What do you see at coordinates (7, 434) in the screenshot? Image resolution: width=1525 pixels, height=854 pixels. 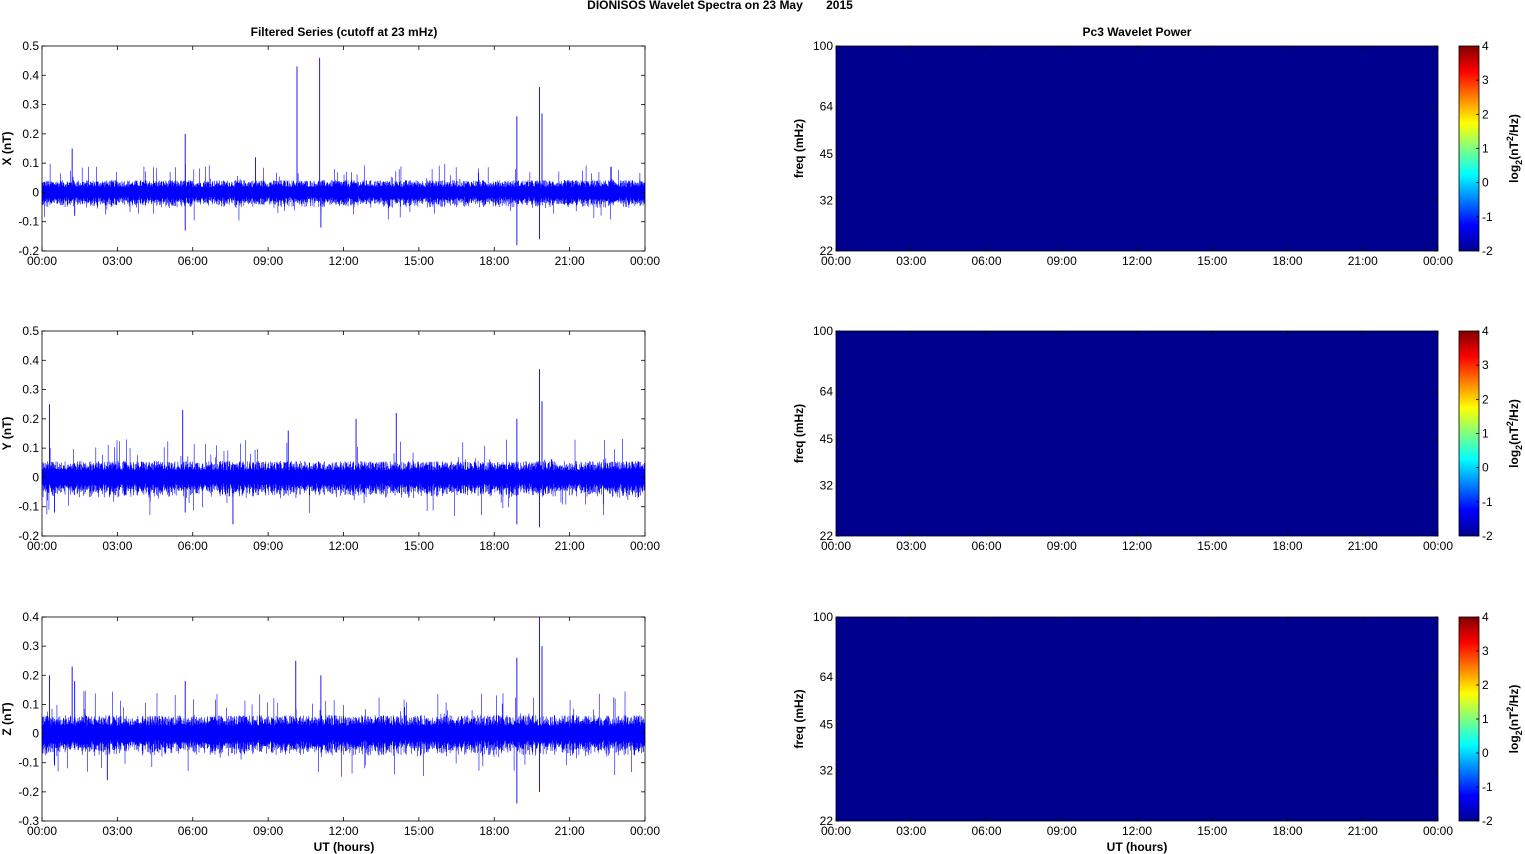 I see `y-axis-label: Y (nT)` at bounding box center [7, 434].